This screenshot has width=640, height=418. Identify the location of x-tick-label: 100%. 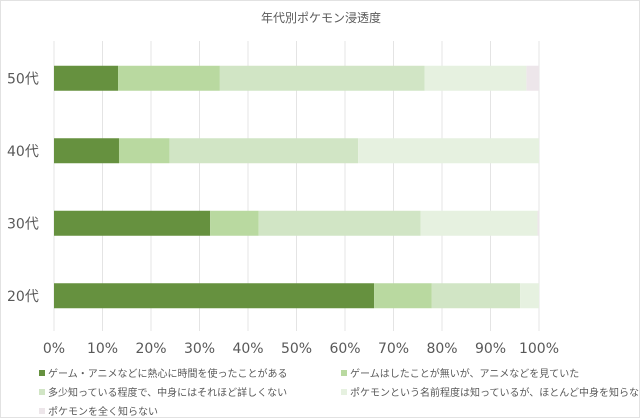
(539, 349).